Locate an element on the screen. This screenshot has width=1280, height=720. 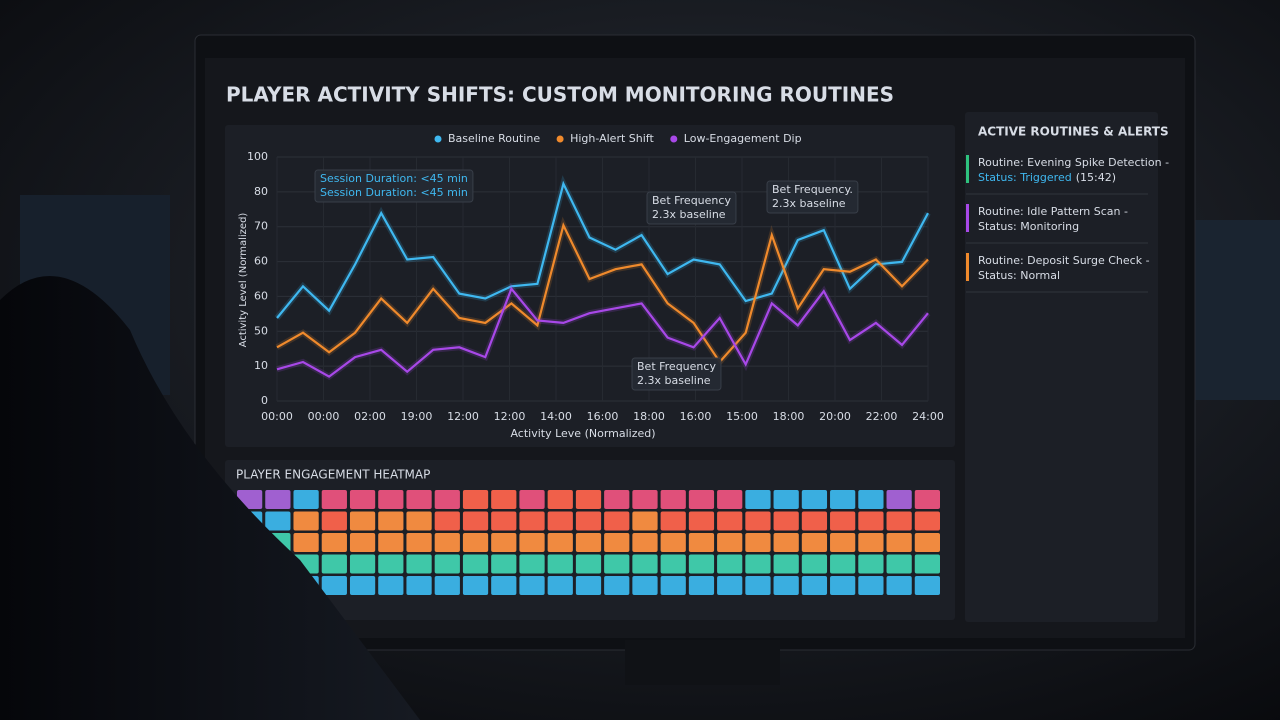
annotation-box is located at coordinates (812, 197).